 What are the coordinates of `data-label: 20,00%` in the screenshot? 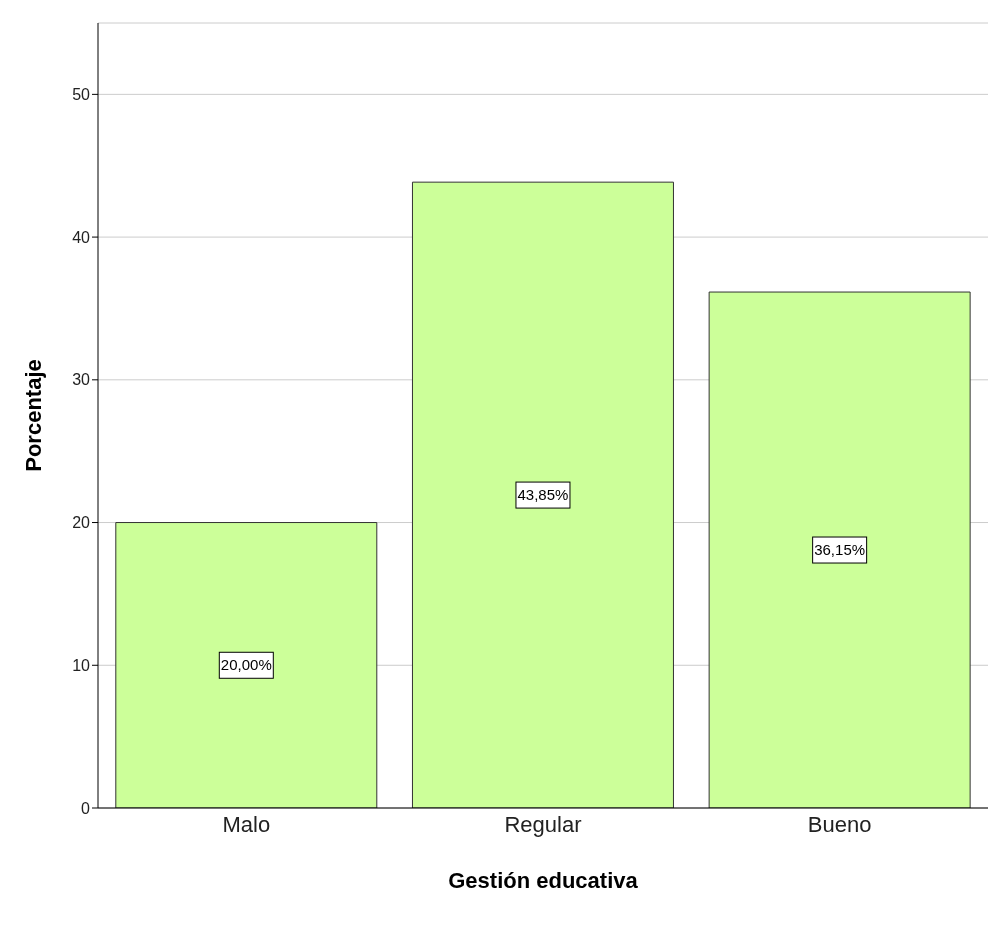 It's located at (246, 665).